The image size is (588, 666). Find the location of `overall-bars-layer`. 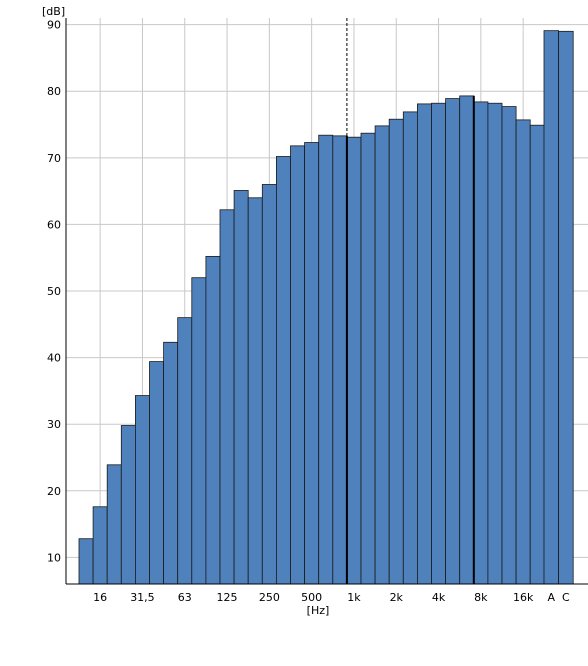

overall-bars-layer is located at coordinates (558, 307).